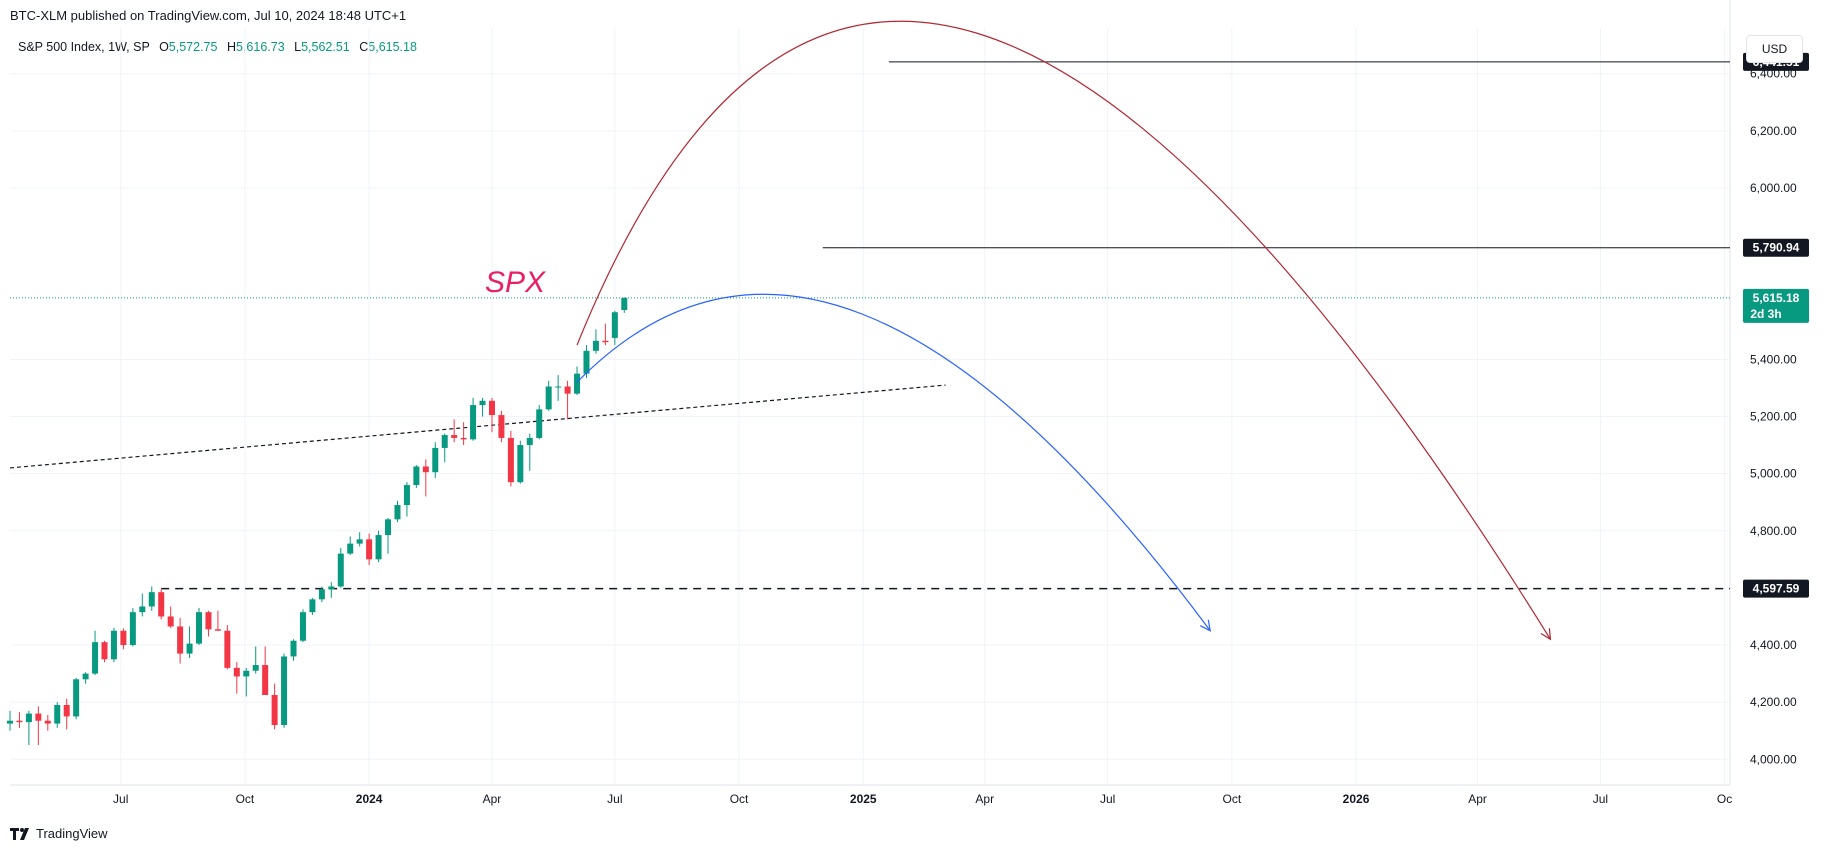 Image resolution: width=1824 pixels, height=853 pixels. I want to click on y-tick-label: 5,200.00, so click(1773, 416).